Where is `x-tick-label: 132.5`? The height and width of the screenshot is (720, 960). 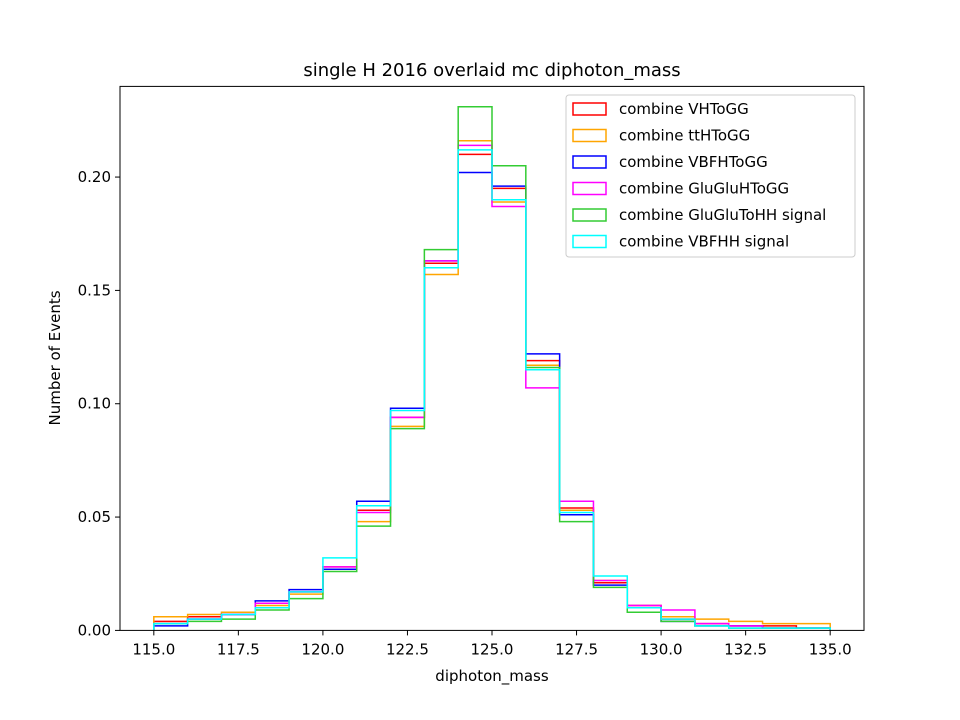
x-tick-label: 132.5 is located at coordinates (745, 649).